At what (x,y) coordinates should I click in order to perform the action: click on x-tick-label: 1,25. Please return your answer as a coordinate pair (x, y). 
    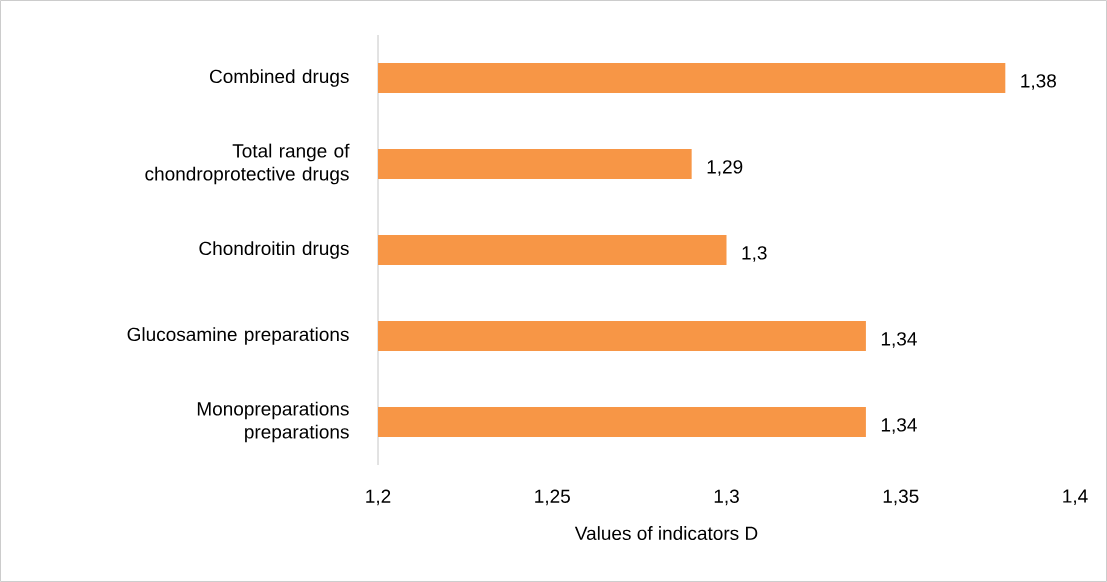
    Looking at the image, I should click on (552, 497).